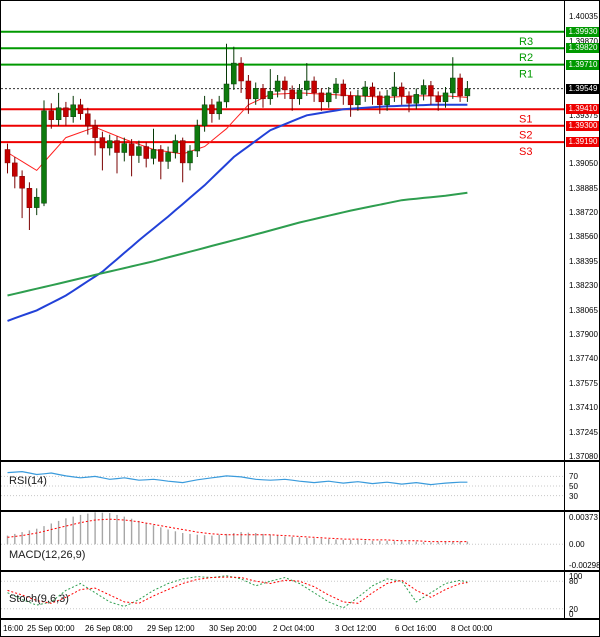 The width and height of the screenshot is (600, 637). Describe the element at coordinates (564, 310) in the screenshot. I see `axis-border-line` at that location.